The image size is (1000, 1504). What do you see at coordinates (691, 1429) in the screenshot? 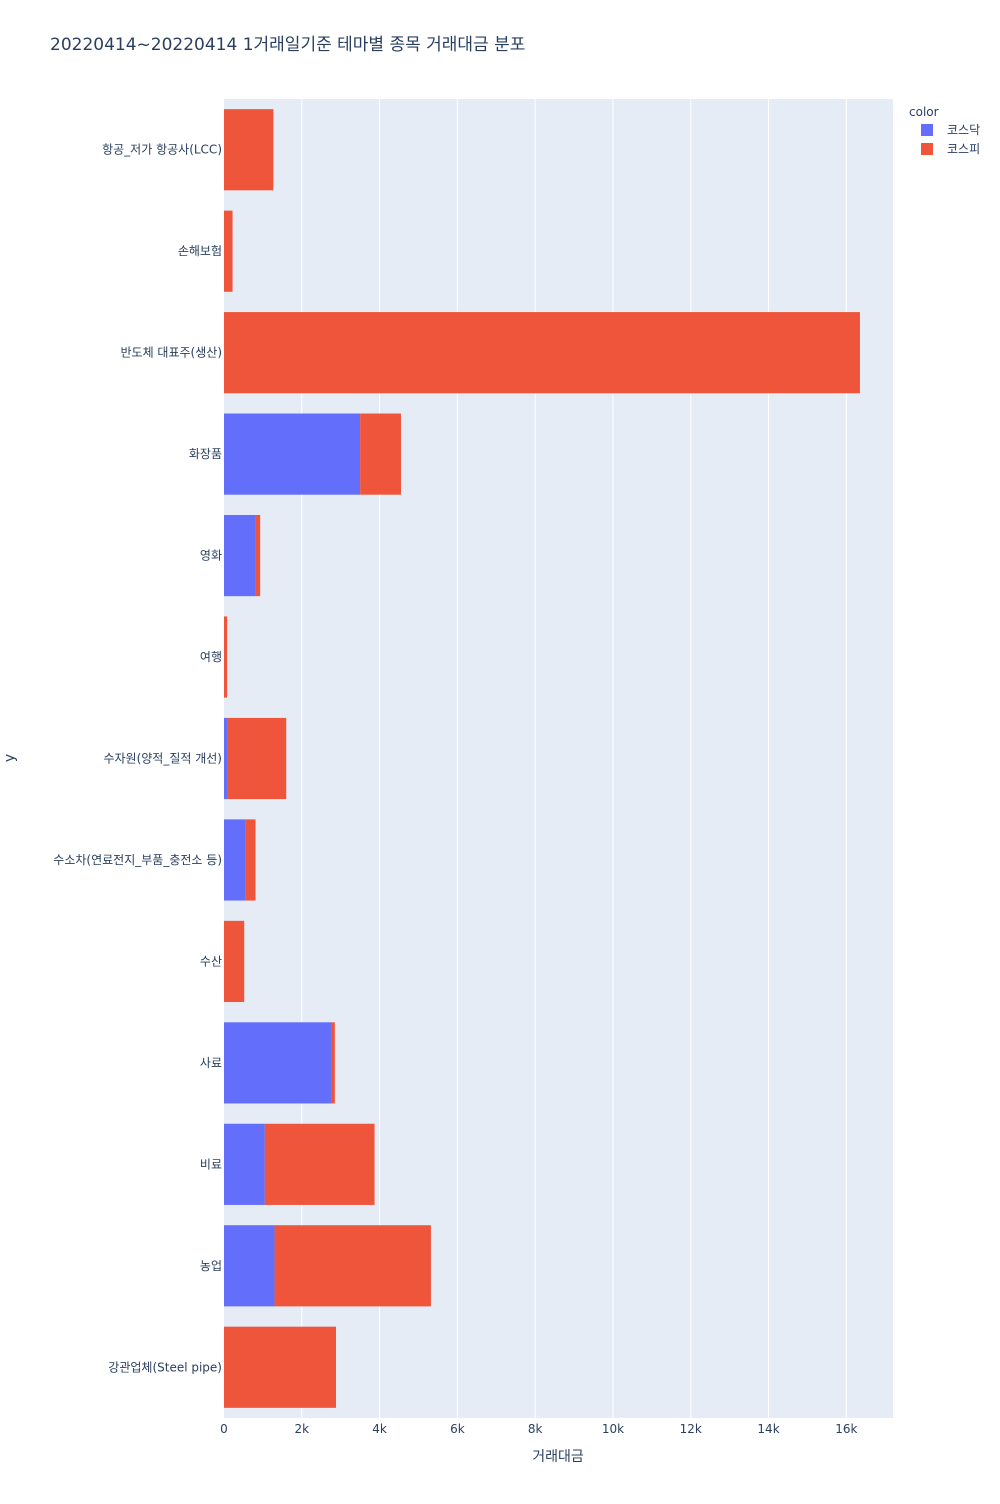
I see `x-tick-label: 12k` at bounding box center [691, 1429].